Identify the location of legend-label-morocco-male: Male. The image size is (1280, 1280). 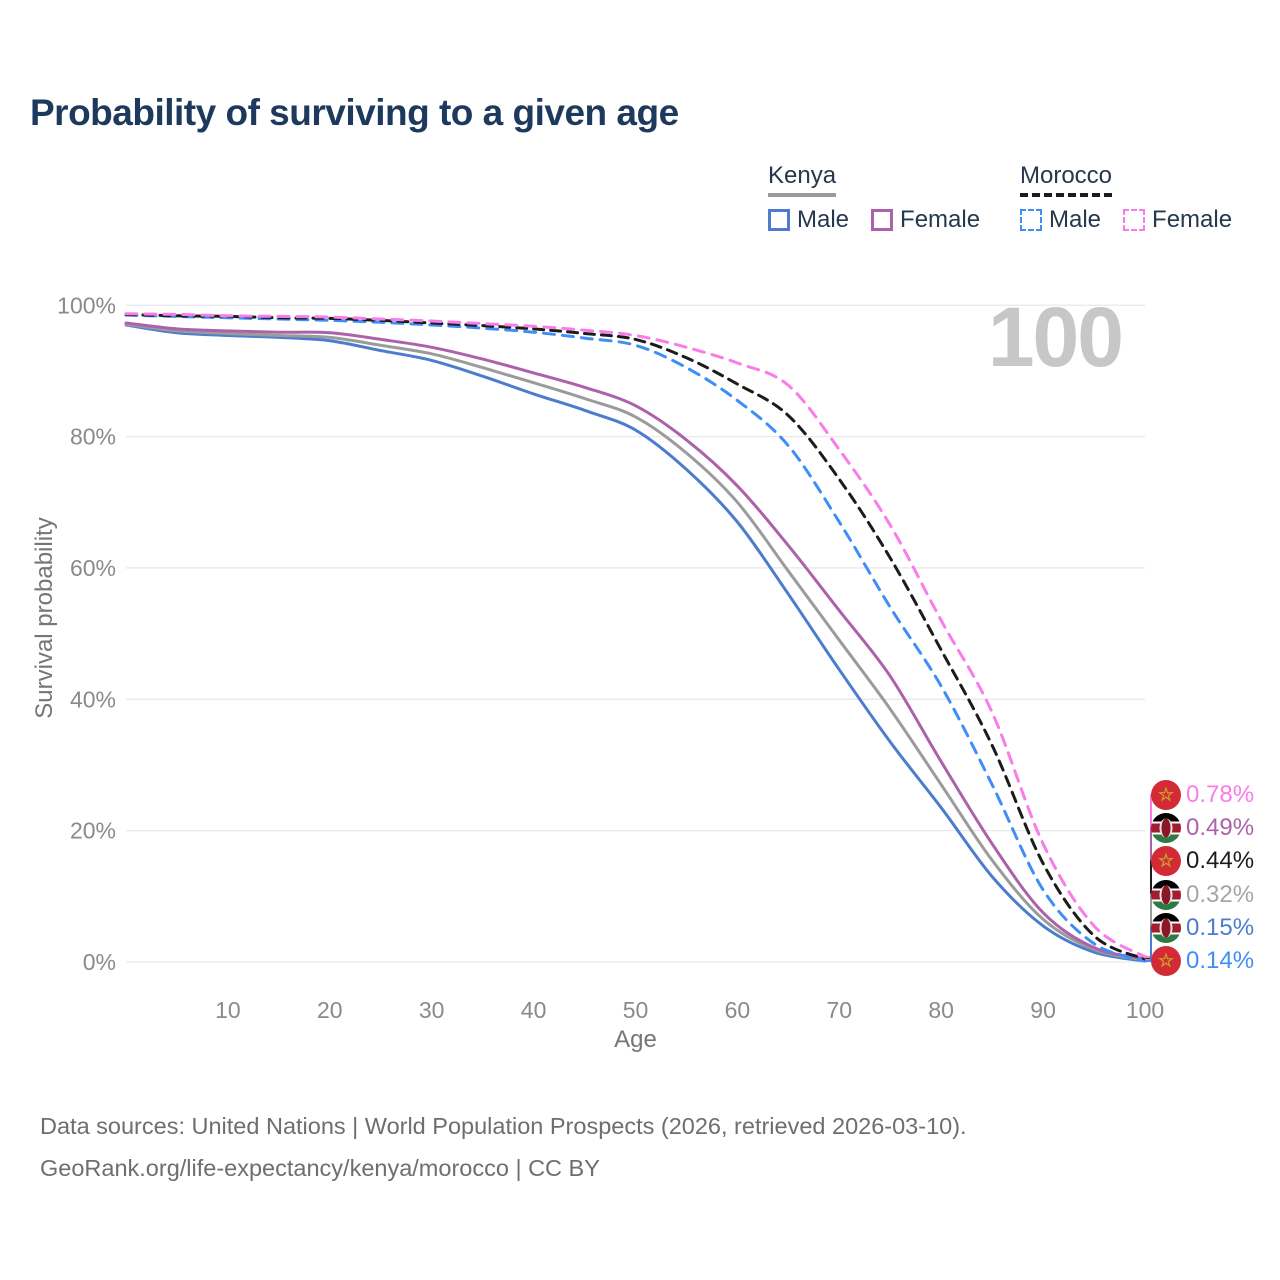
(1075, 219).